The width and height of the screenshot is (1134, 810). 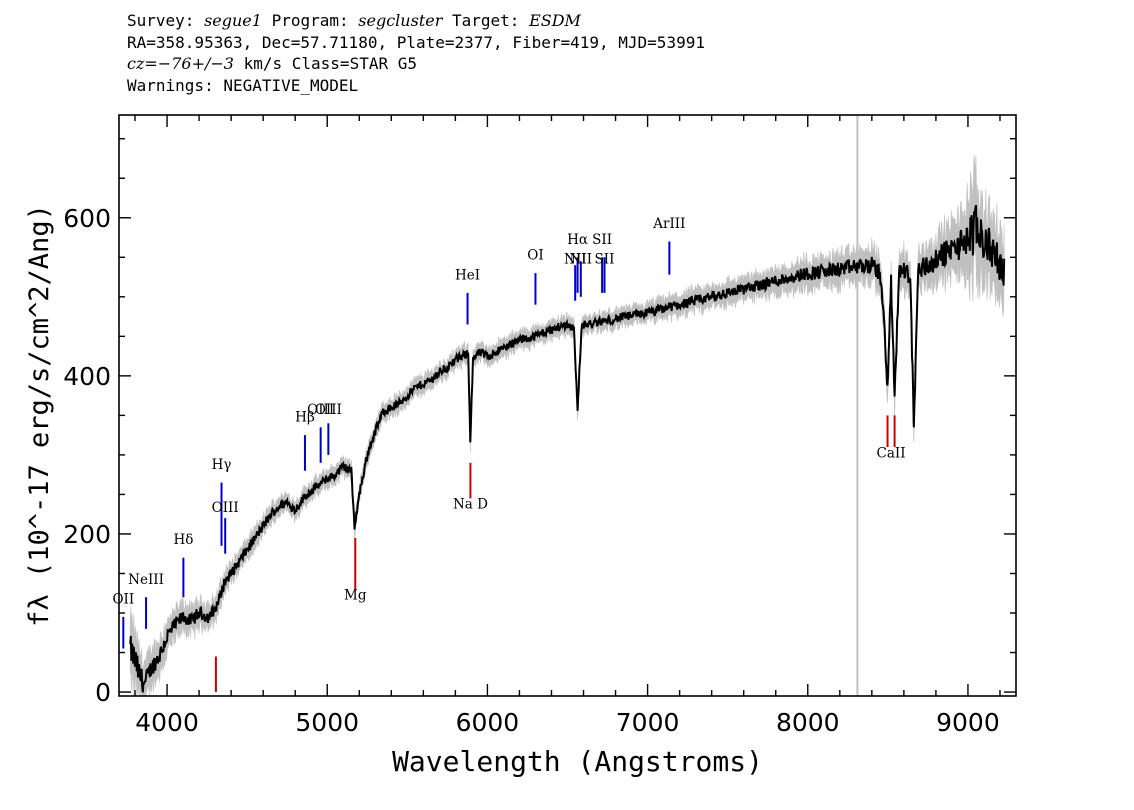 I want to click on line-label-oii: OII, so click(x=123, y=600).